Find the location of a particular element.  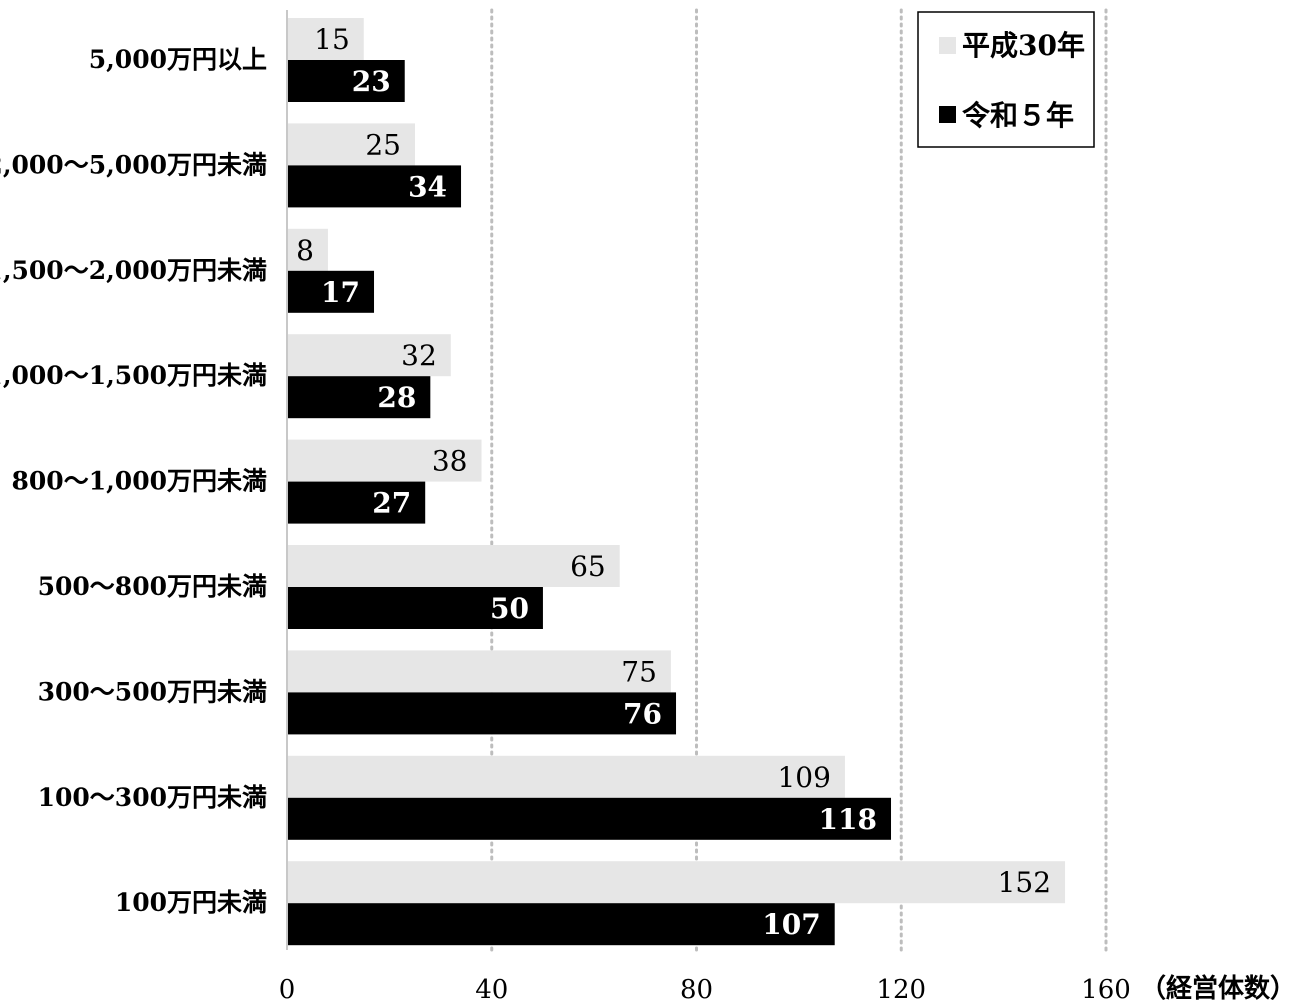

data-label-r5-0: 23 is located at coordinates (371, 81).